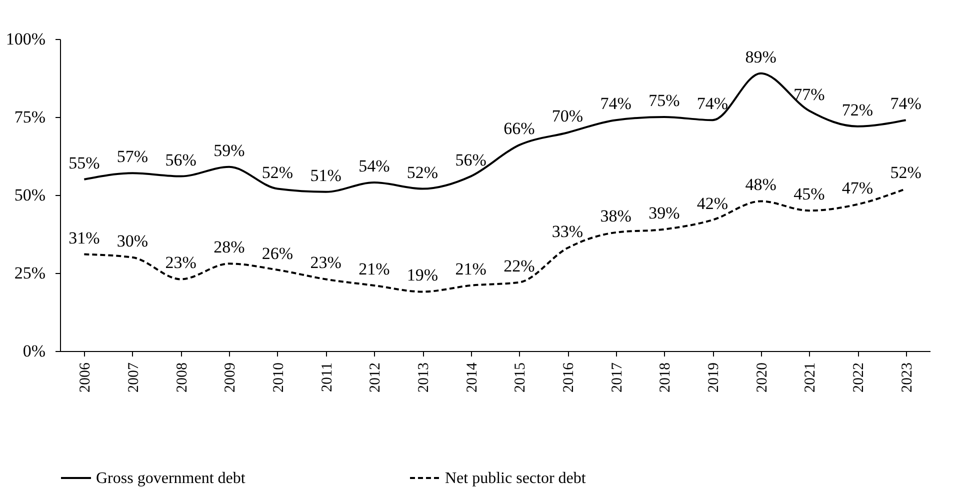 Image resolution: width=979 pixels, height=488 pixels. I want to click on data-label: 51%, so click(326, 175).